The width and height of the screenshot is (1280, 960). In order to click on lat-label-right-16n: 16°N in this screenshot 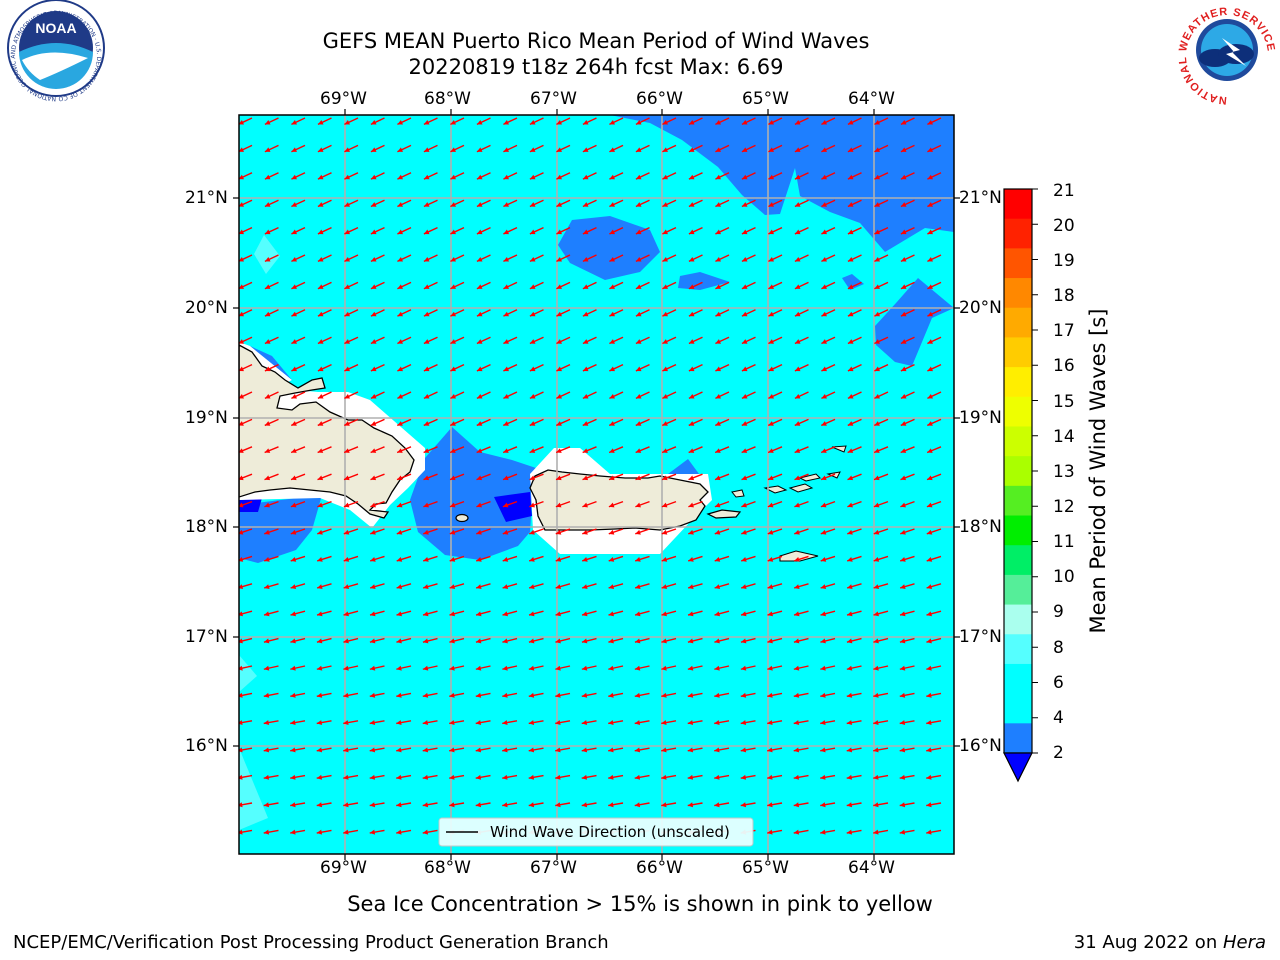, I will do `click(980, 746)`.